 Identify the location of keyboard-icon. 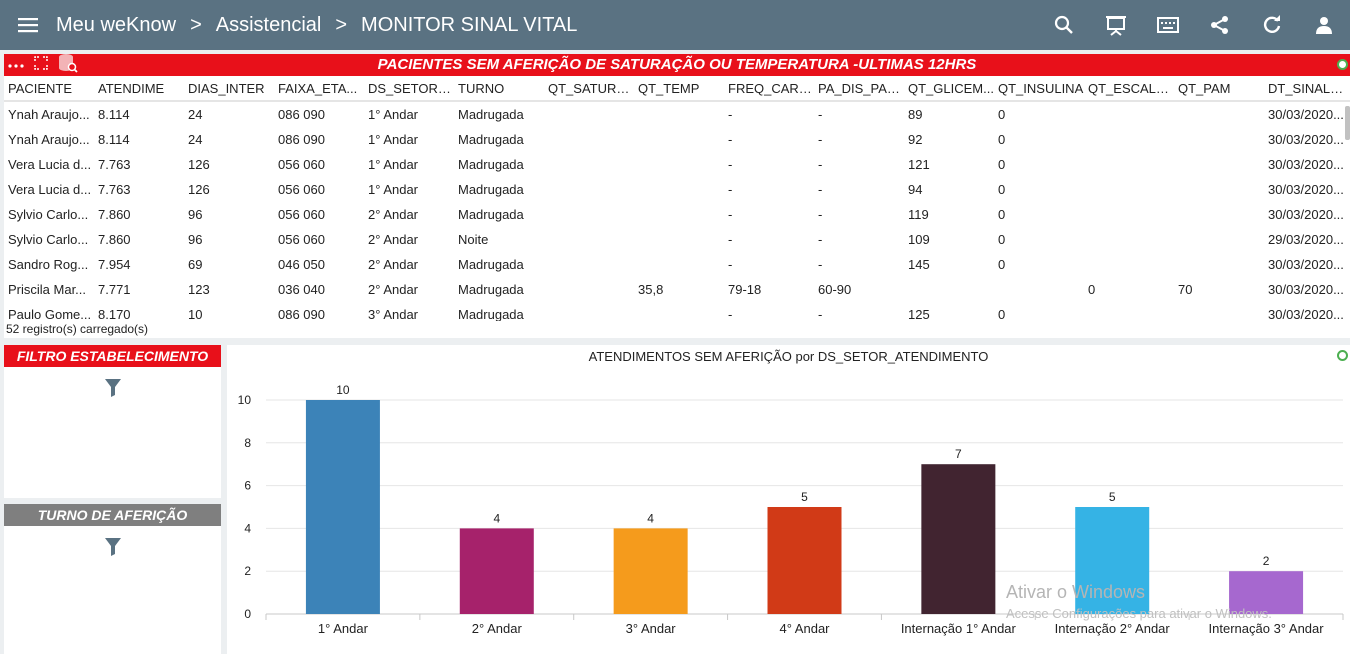
(1168, 25).